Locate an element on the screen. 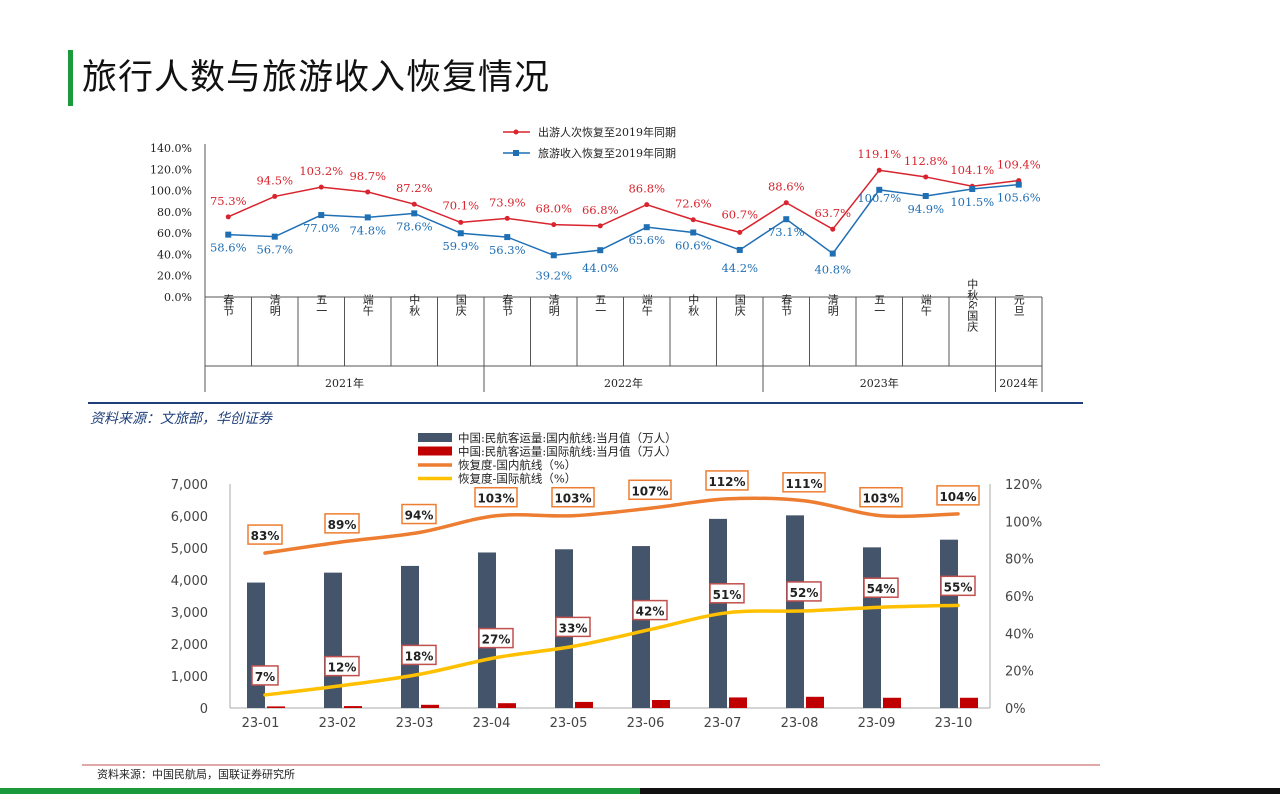 This screenshot has height=794, width=1280. c2-x-tick-label: 23-02 is located at coordinates (338, 723).